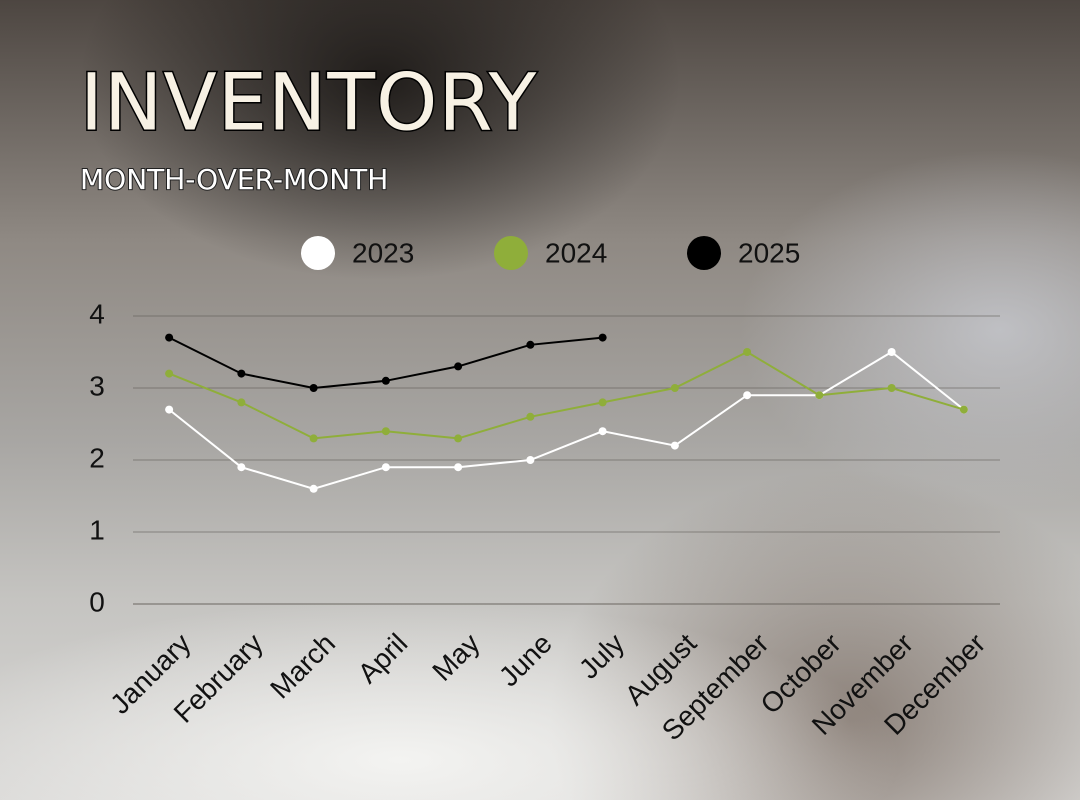  I want to click on x-tick-label: June, so click(525, 660).